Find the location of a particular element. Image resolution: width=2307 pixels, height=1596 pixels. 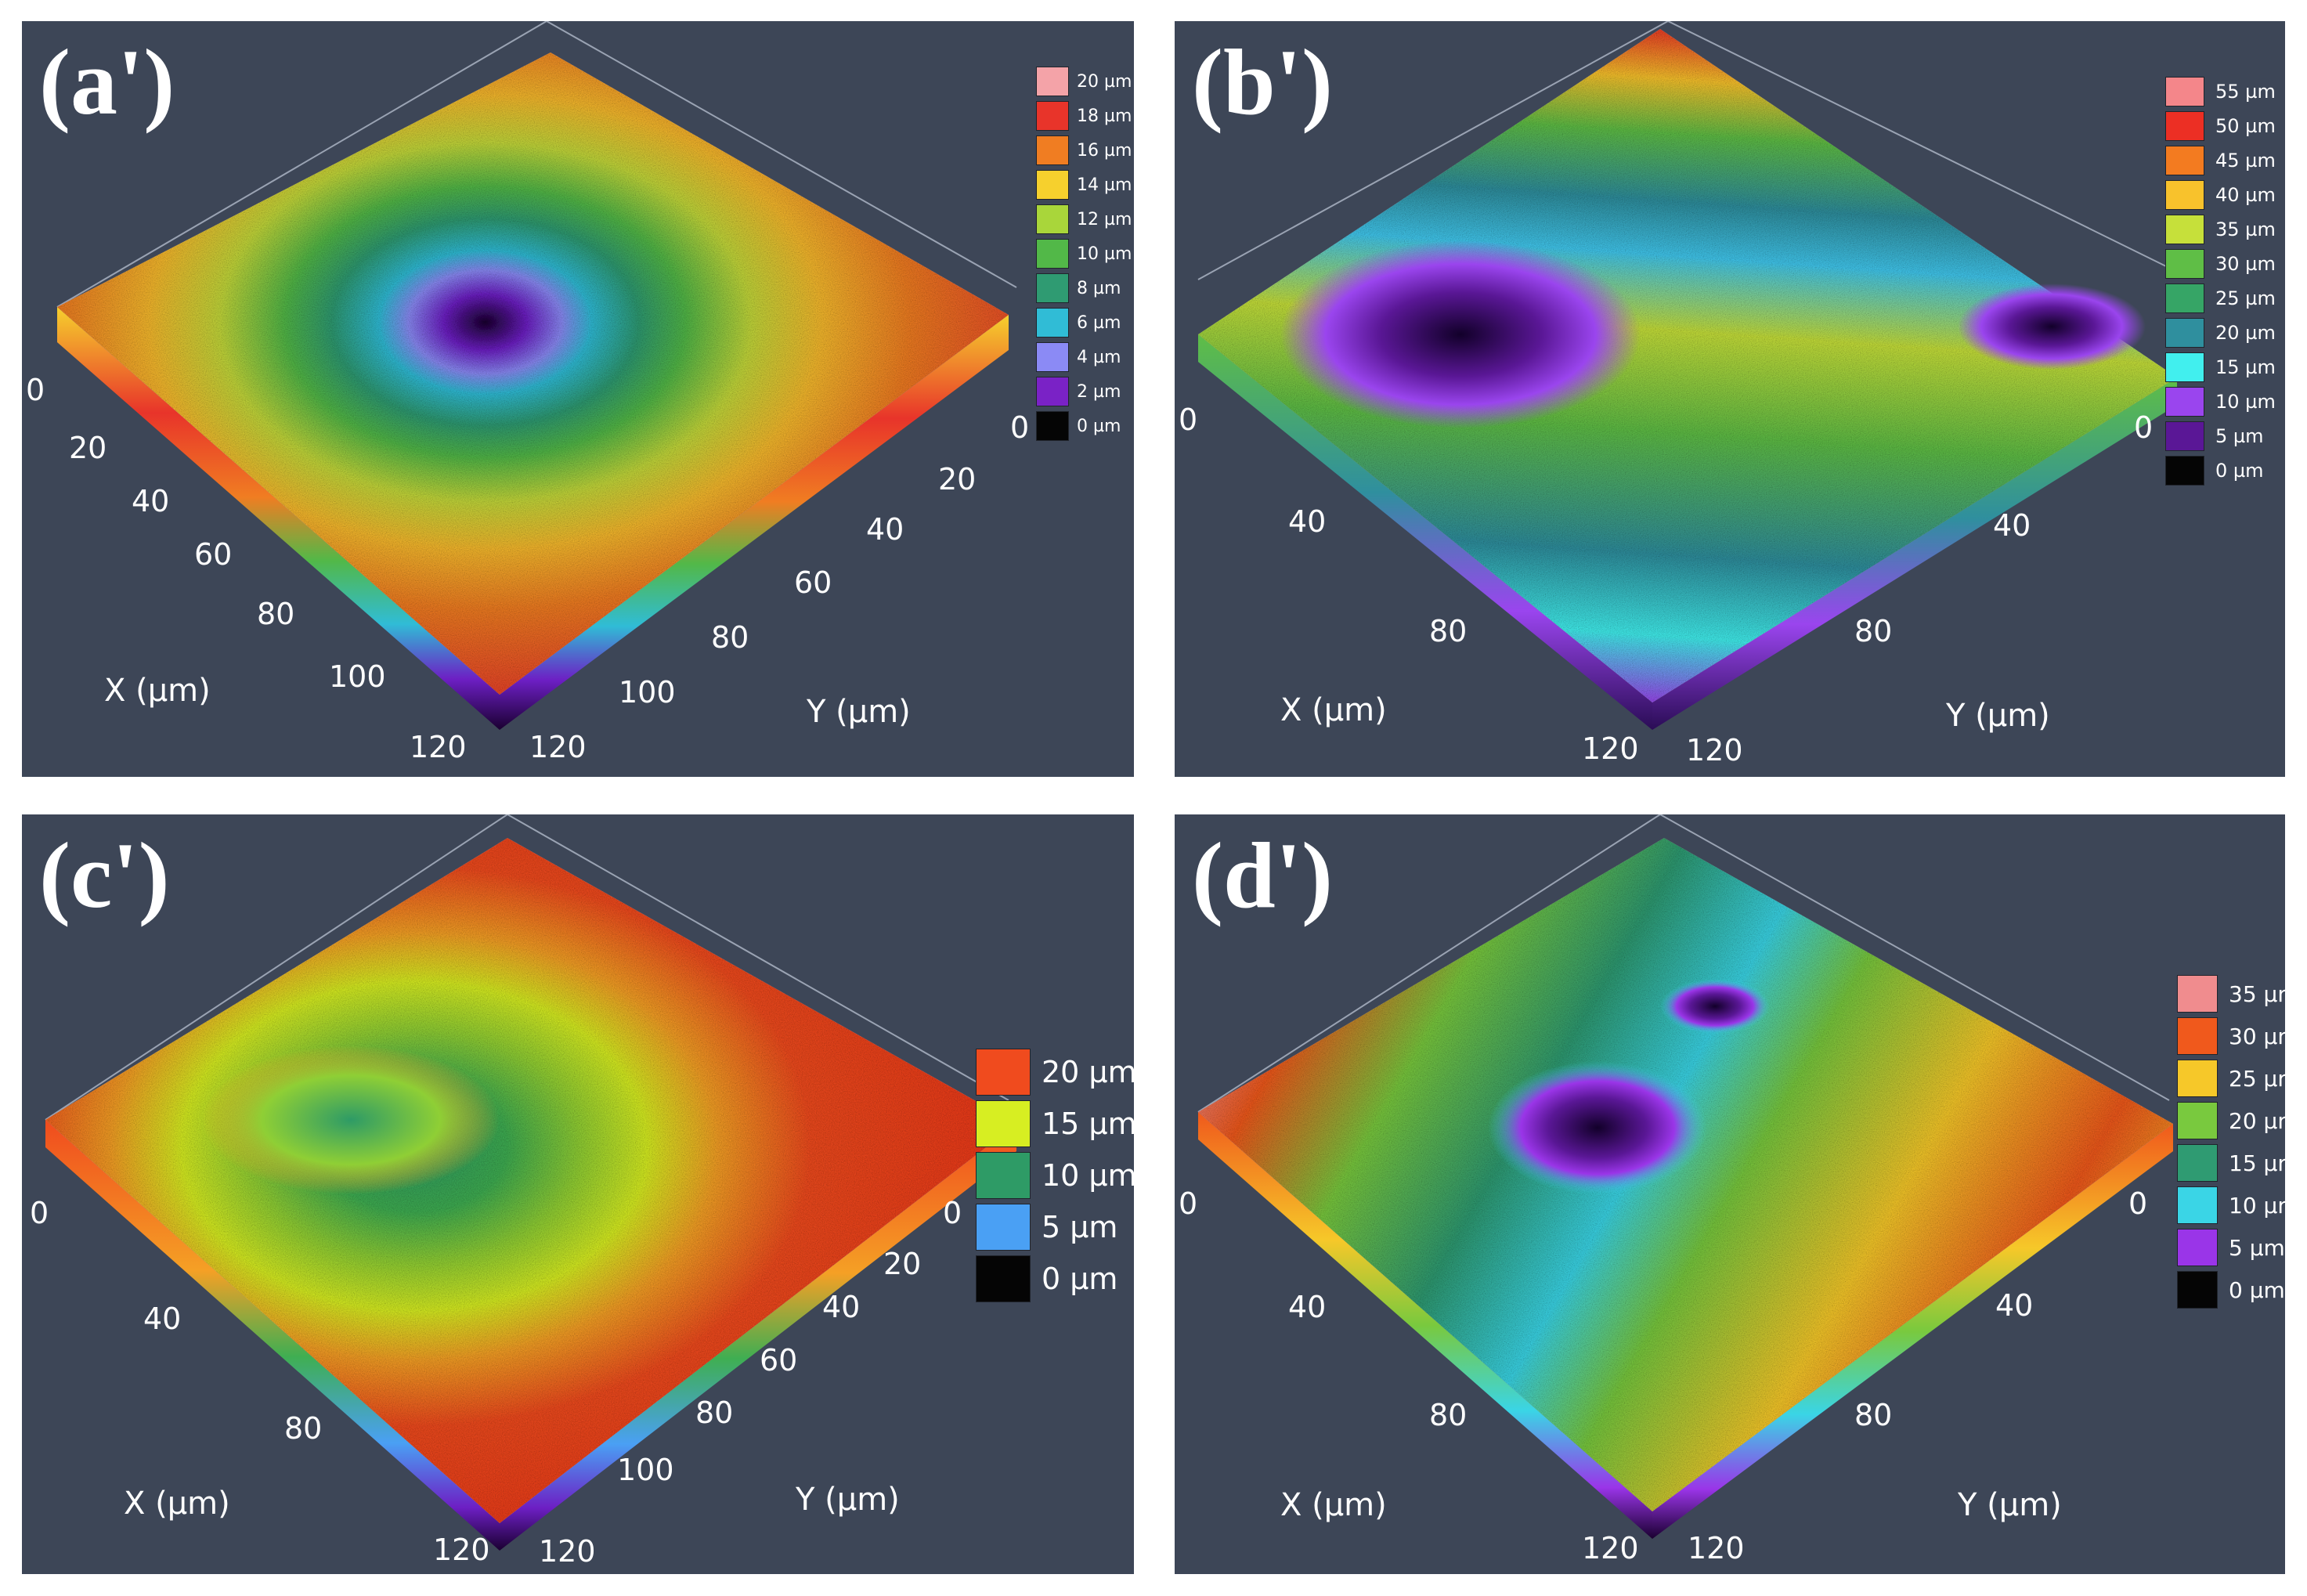

panel-label: (a') is located at coordinates (107, 82).